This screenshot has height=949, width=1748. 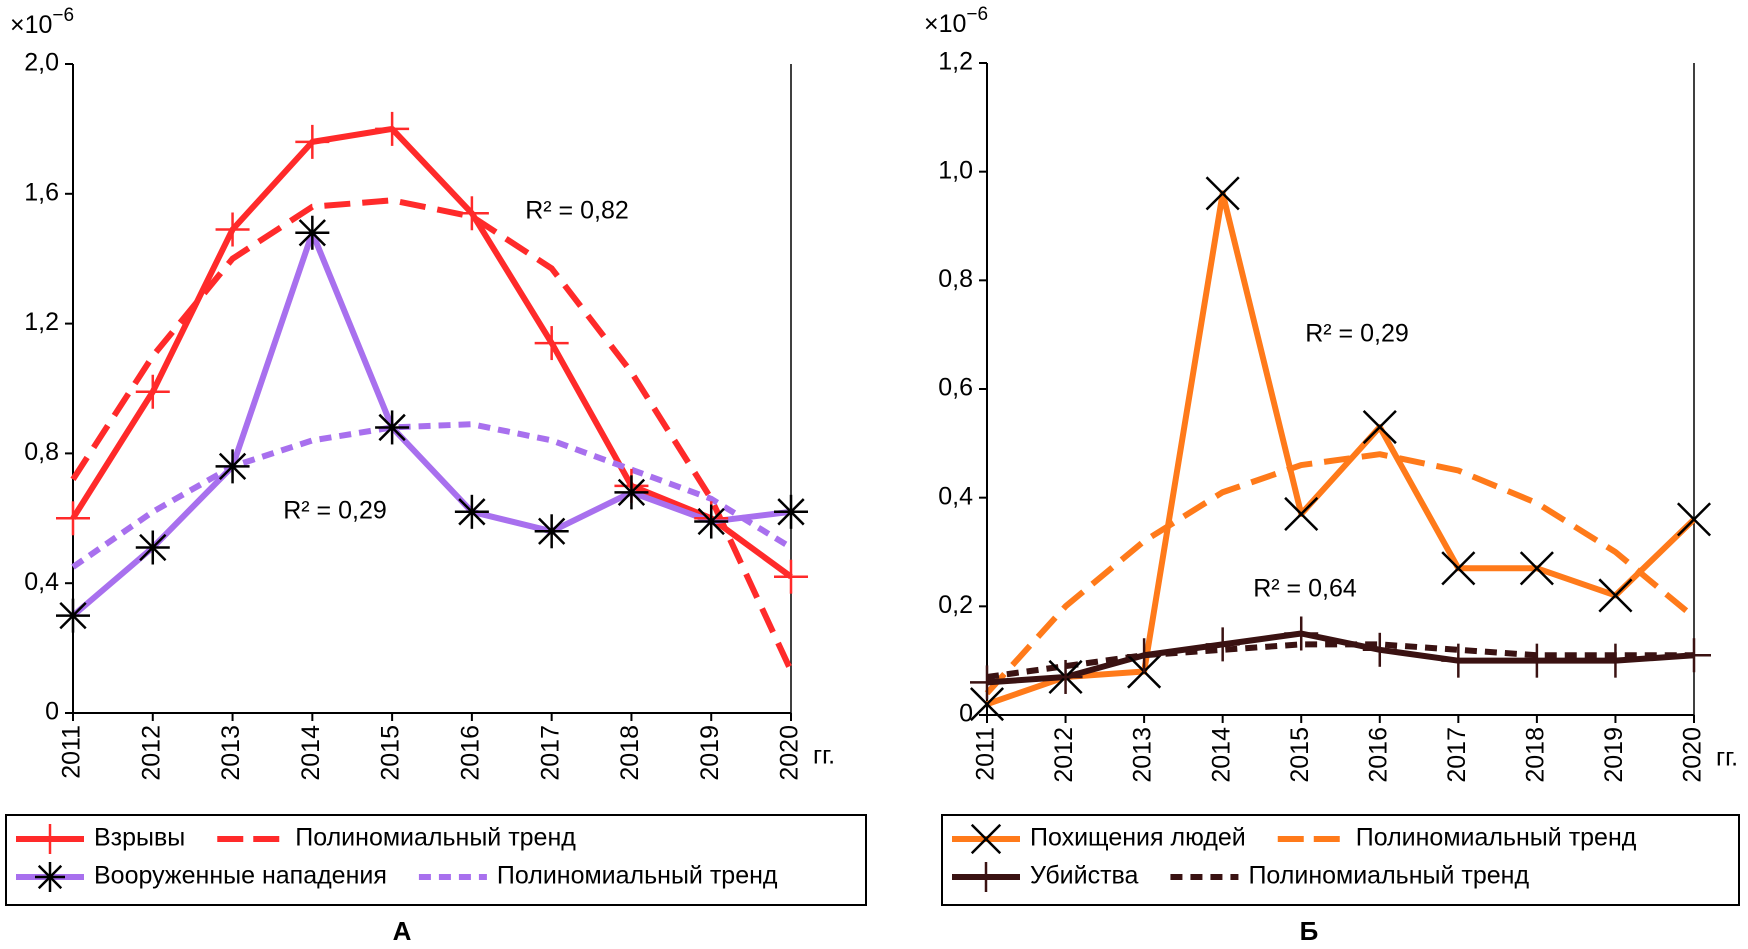 What do you see at coordinates (955, 605) in the screenshot?
I see `y-tick-label: 0,2` at bounding box center [955, 605].